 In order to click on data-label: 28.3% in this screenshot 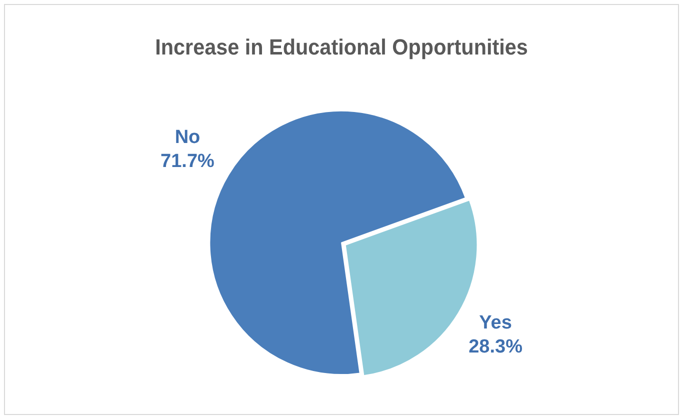, I will do `click(495, 347)`.